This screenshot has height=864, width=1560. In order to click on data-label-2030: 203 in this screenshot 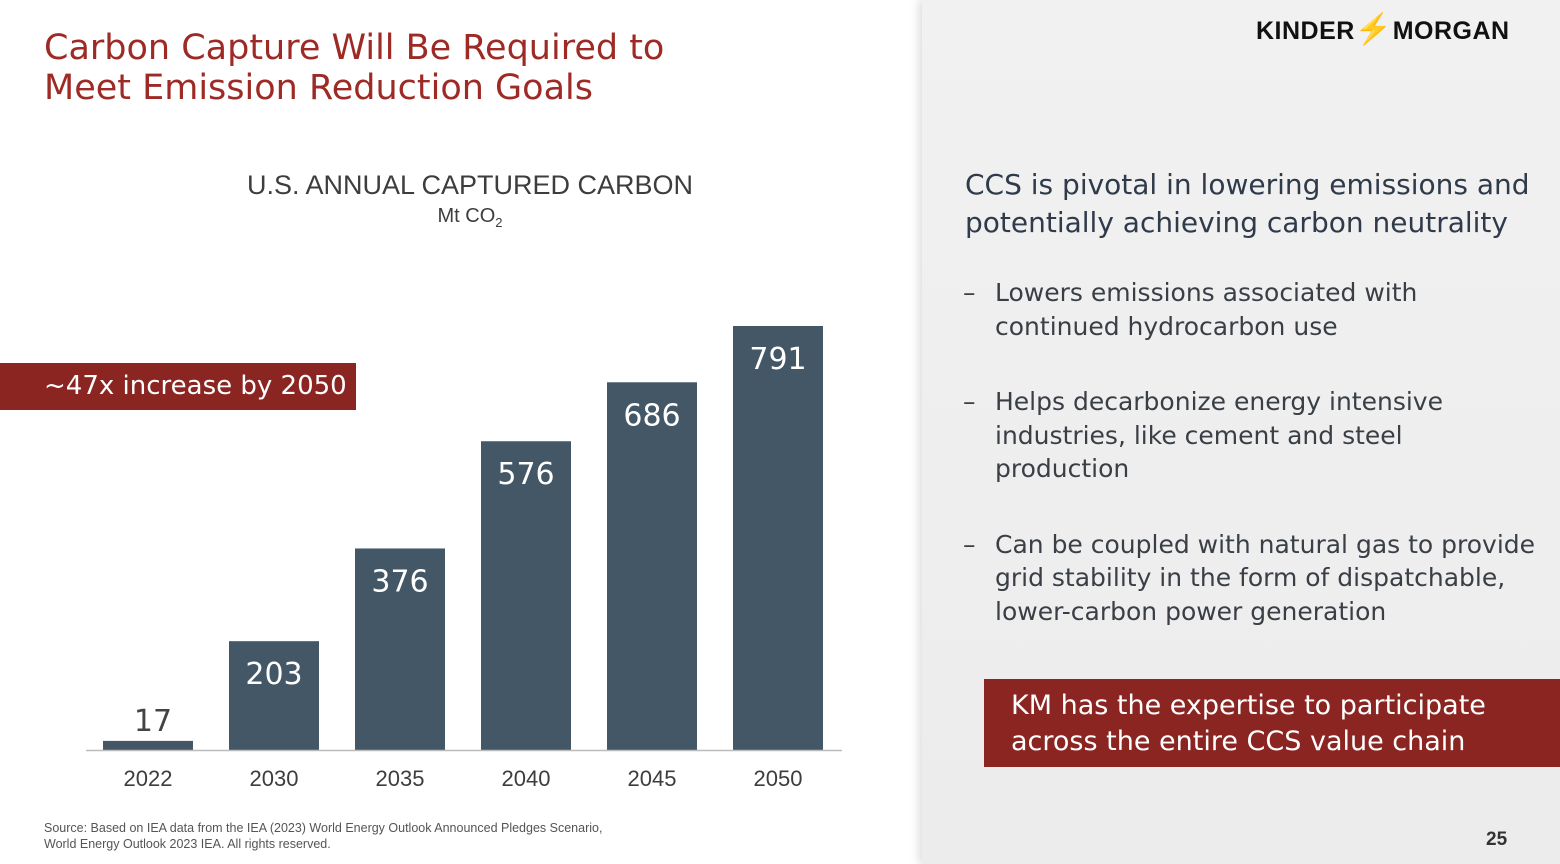, I will do `click(273, 674)`.